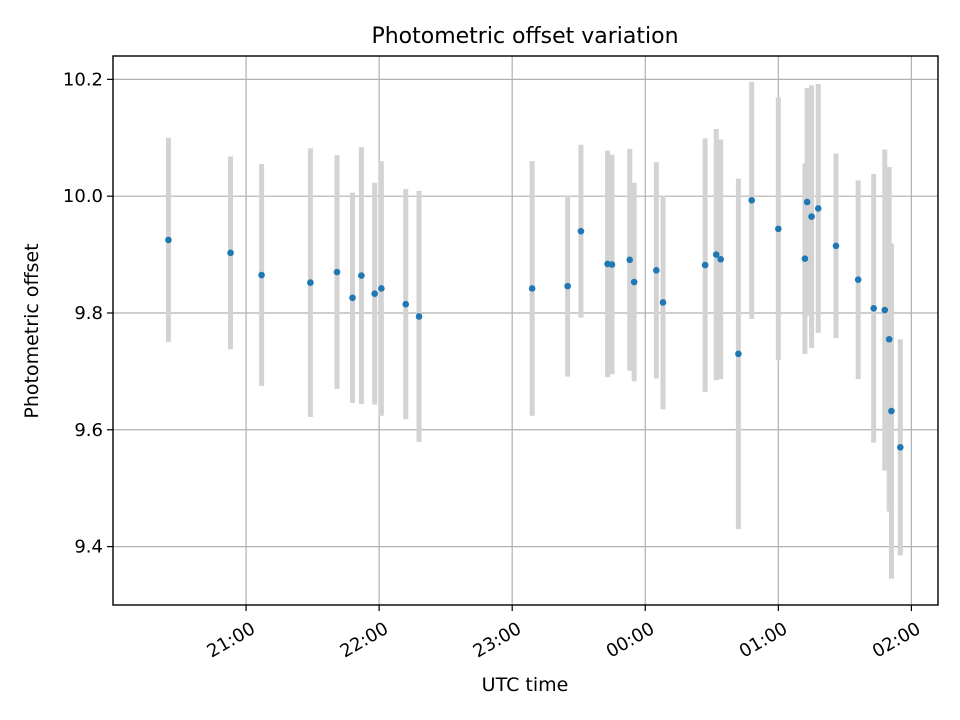 The width and height of the screenshot is (960, 720). Describe the element at coordinates (83, 79) in the screenshot. I see `y-tick-label: 10.2` at that location.